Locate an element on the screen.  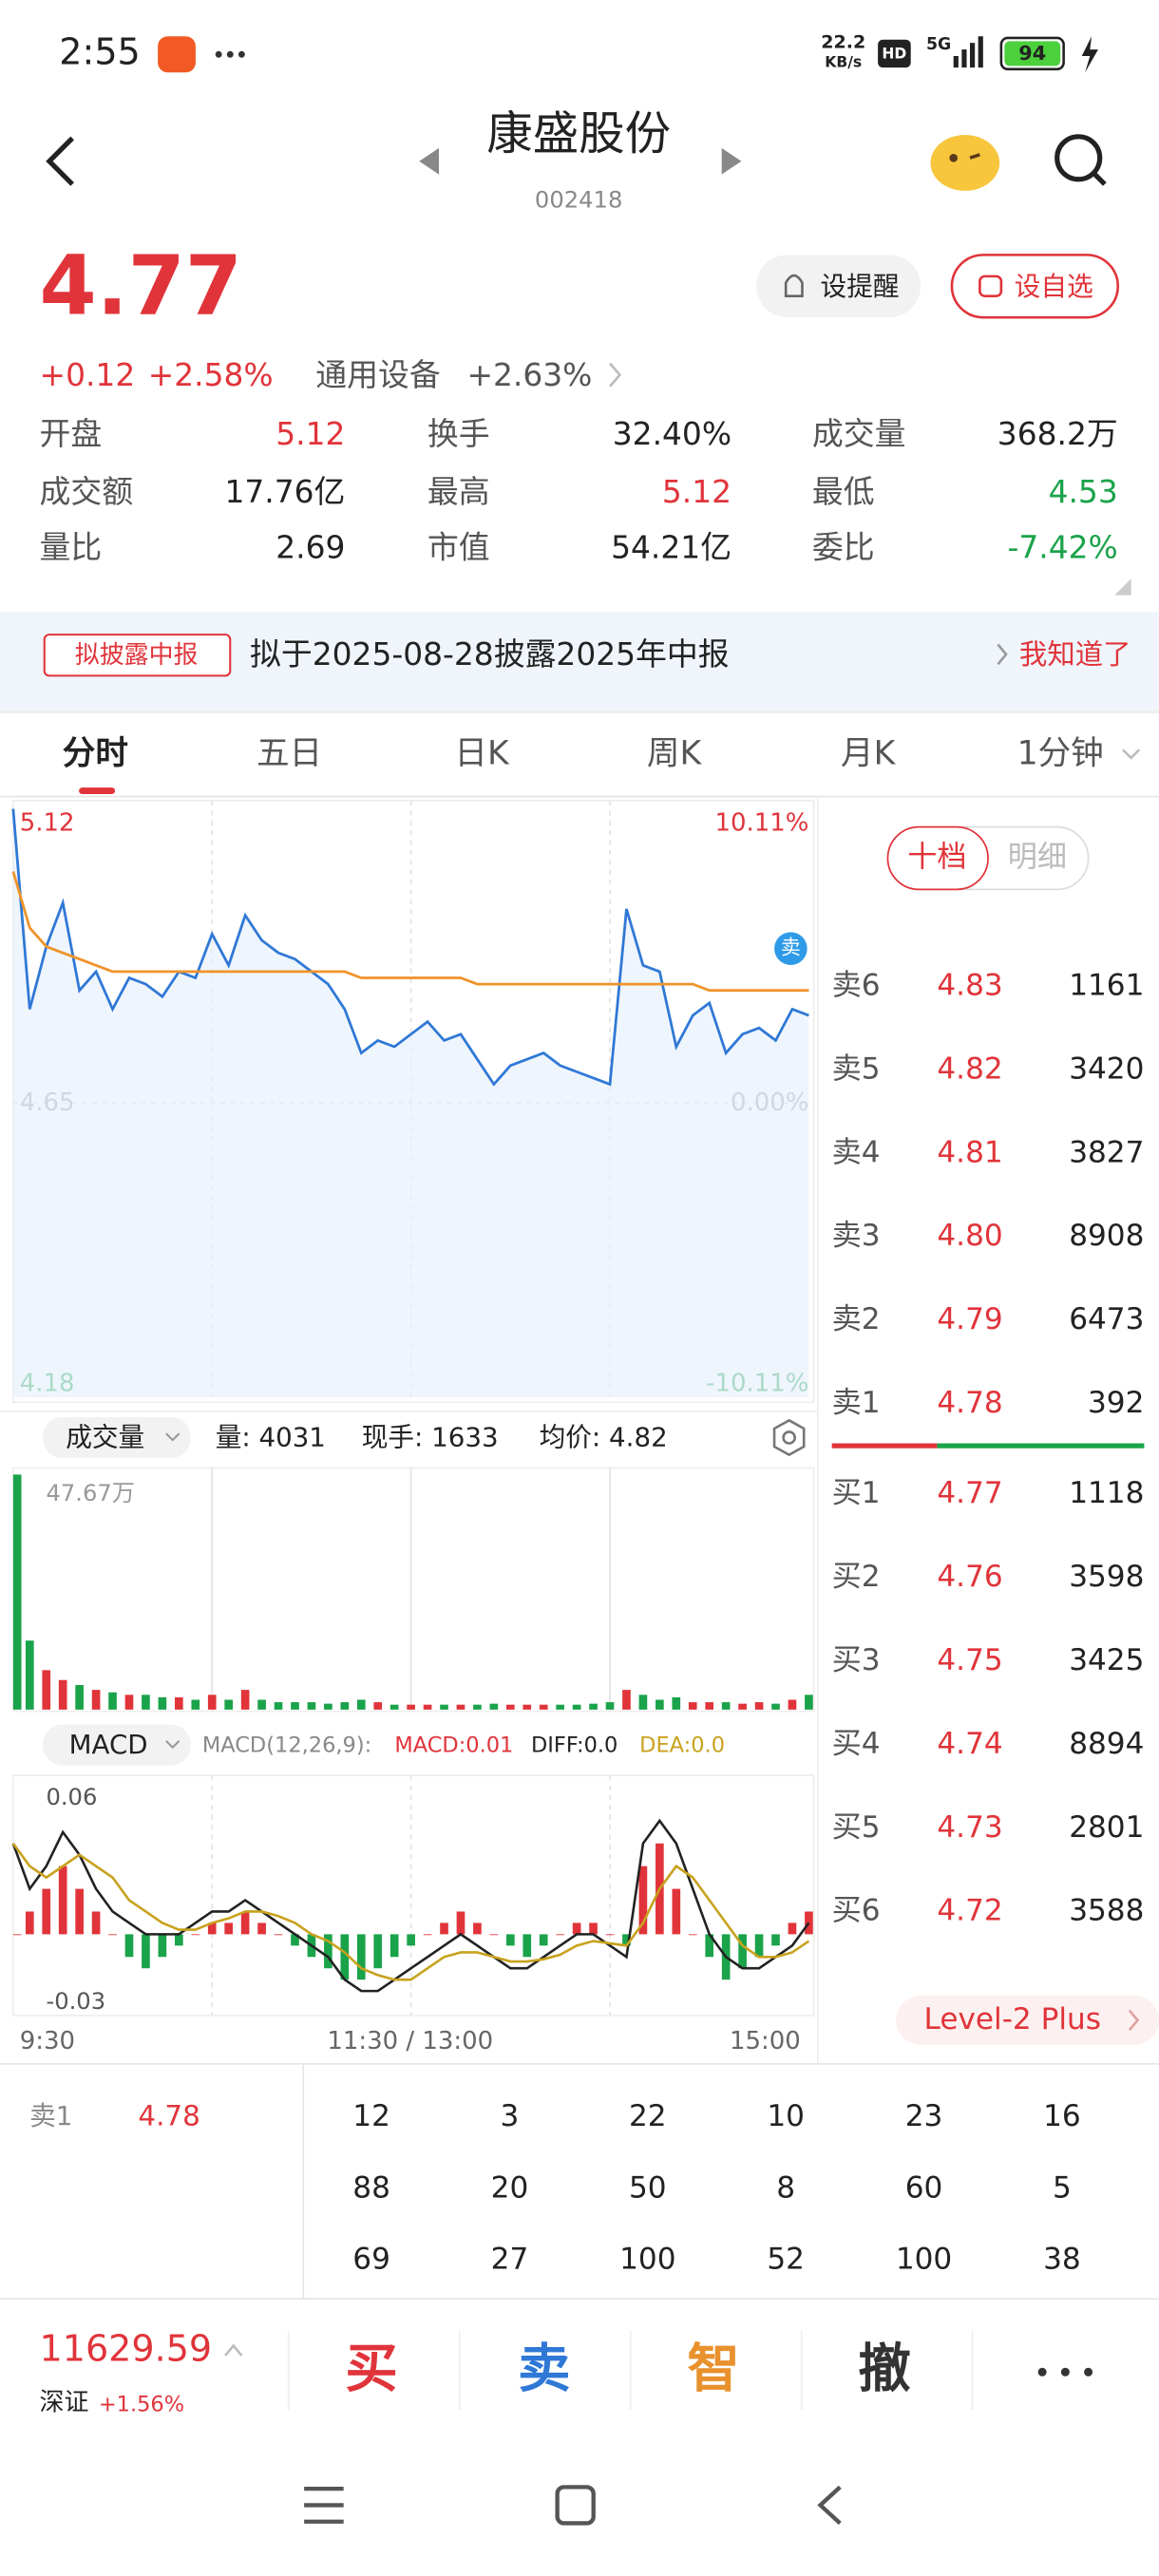
period-tab: 分时 is located at coordinates (95, 753).